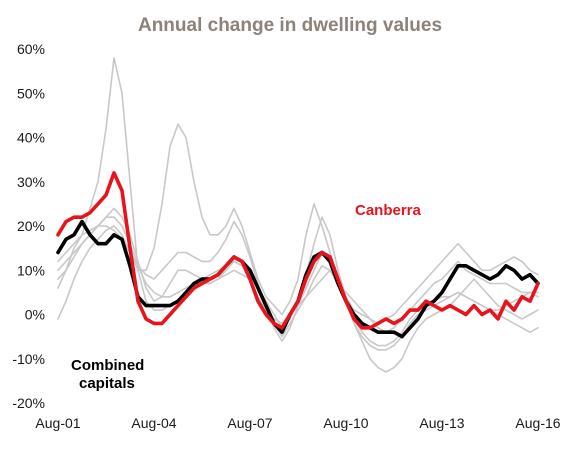 This screenshot has height=452, width=567. What do you see at coordinates (107, 365) in the screenshot?
I see `combined-capitals-annotation-line1: Combined` at bounding box center [107, 365].